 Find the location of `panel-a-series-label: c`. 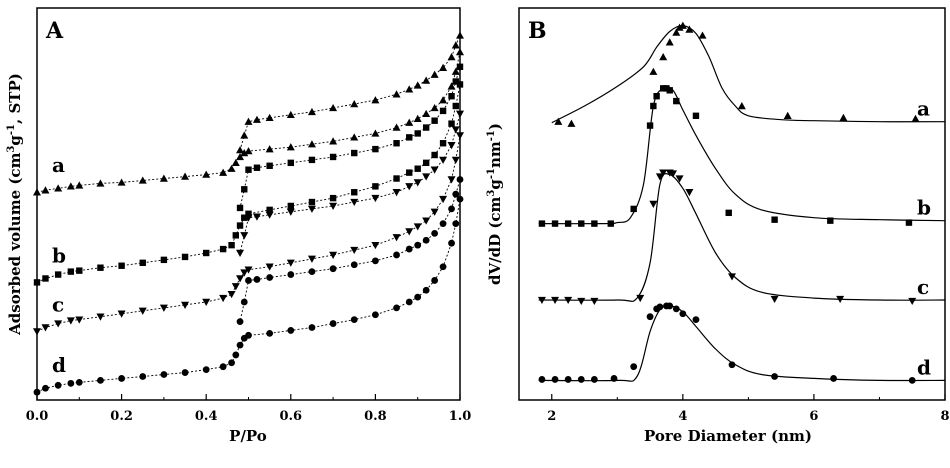

panel-a-series-label: c is located at coordinates (58, 304).